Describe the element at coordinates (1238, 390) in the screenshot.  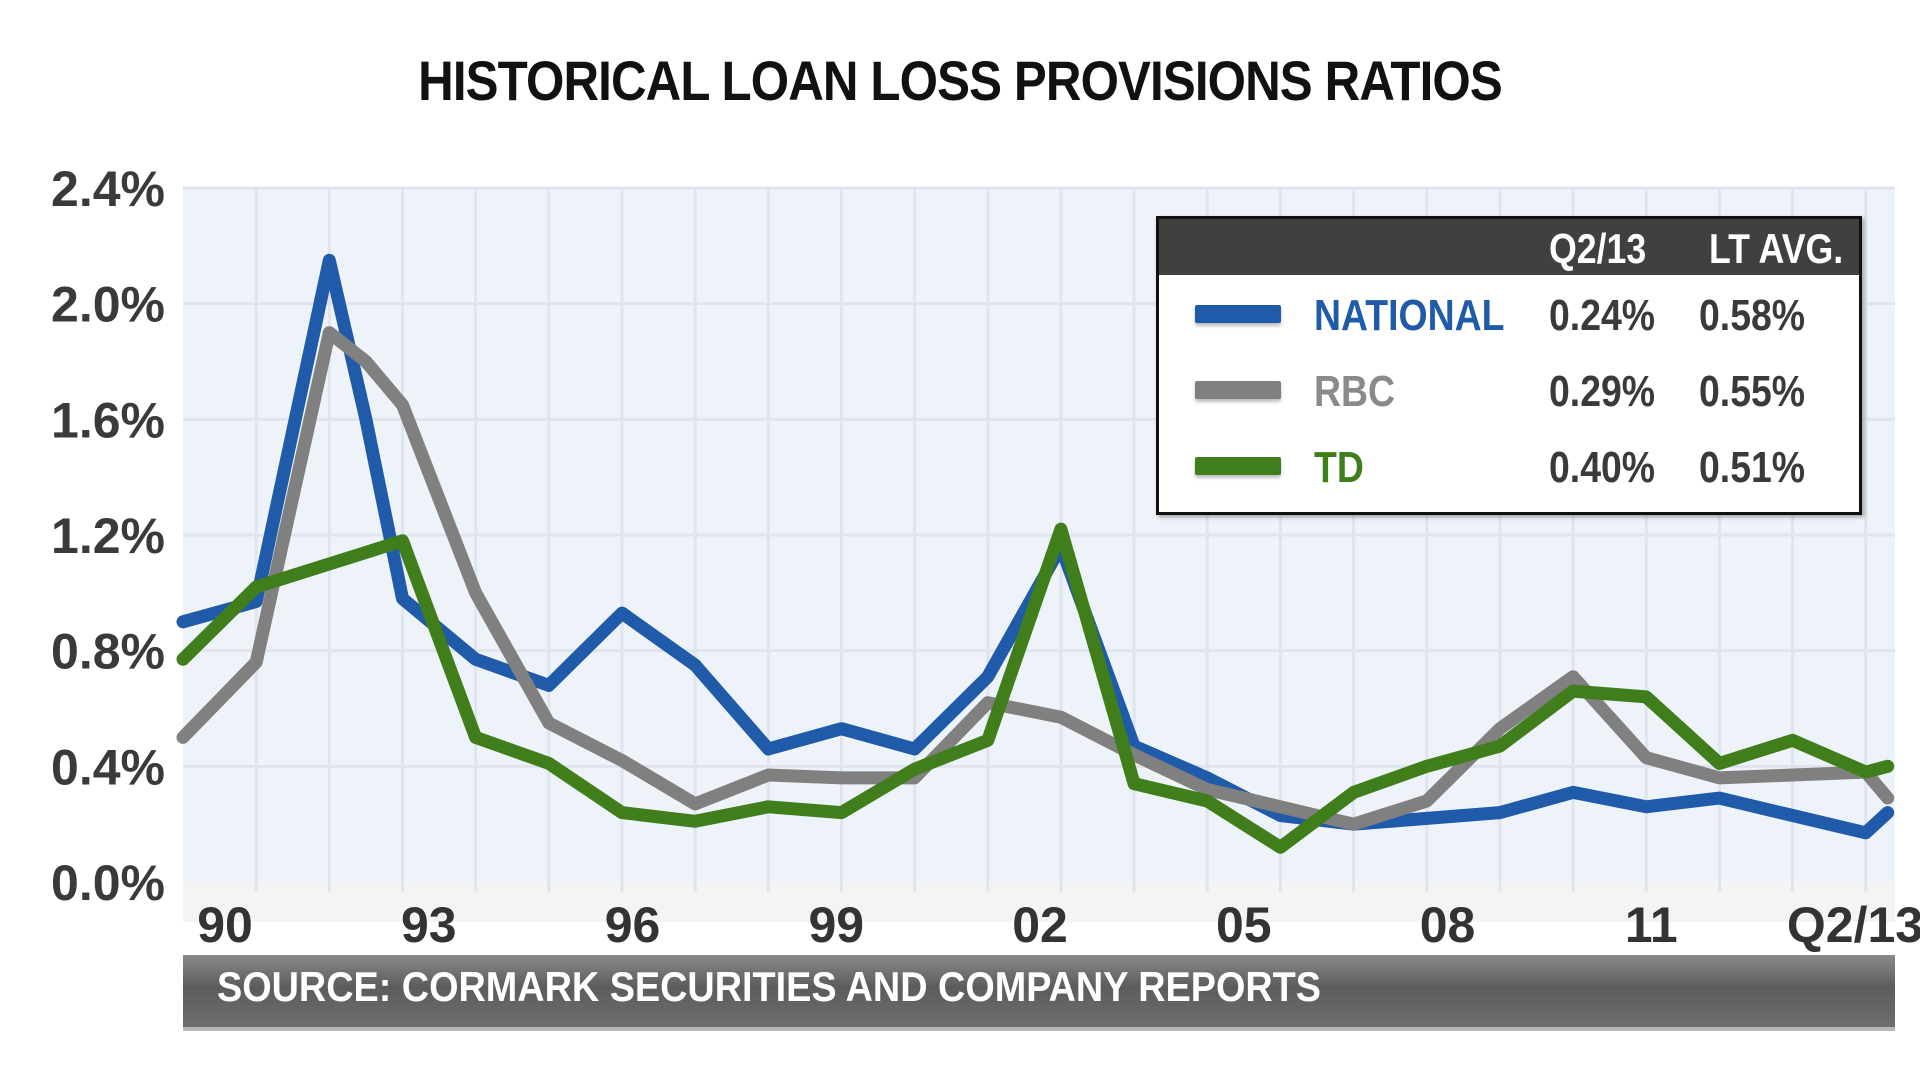
I see `legend-swatch-rbc` at that location.